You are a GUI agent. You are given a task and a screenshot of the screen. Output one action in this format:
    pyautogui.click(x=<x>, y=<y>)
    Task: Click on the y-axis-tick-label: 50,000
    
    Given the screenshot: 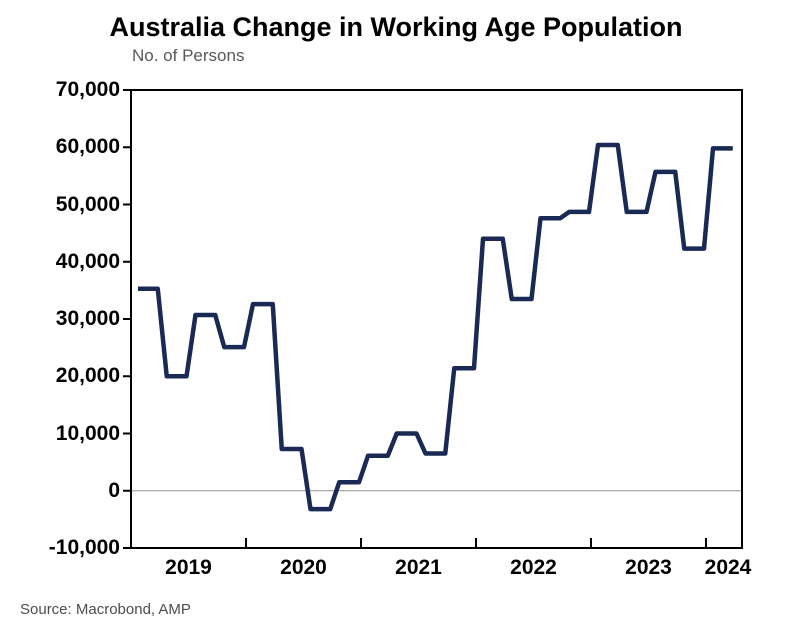 What is the action you would take?
    pyautogui.click(x=87, y=204)
    